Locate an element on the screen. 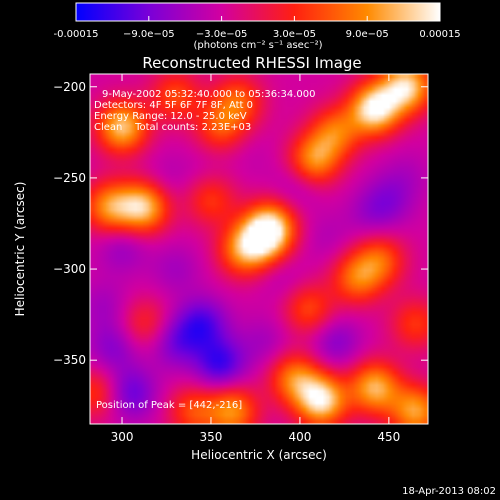 Image resolution: width=500 pixels, height=500 pixels. y-tick-label: −200 is located at coordinates (69, 87).